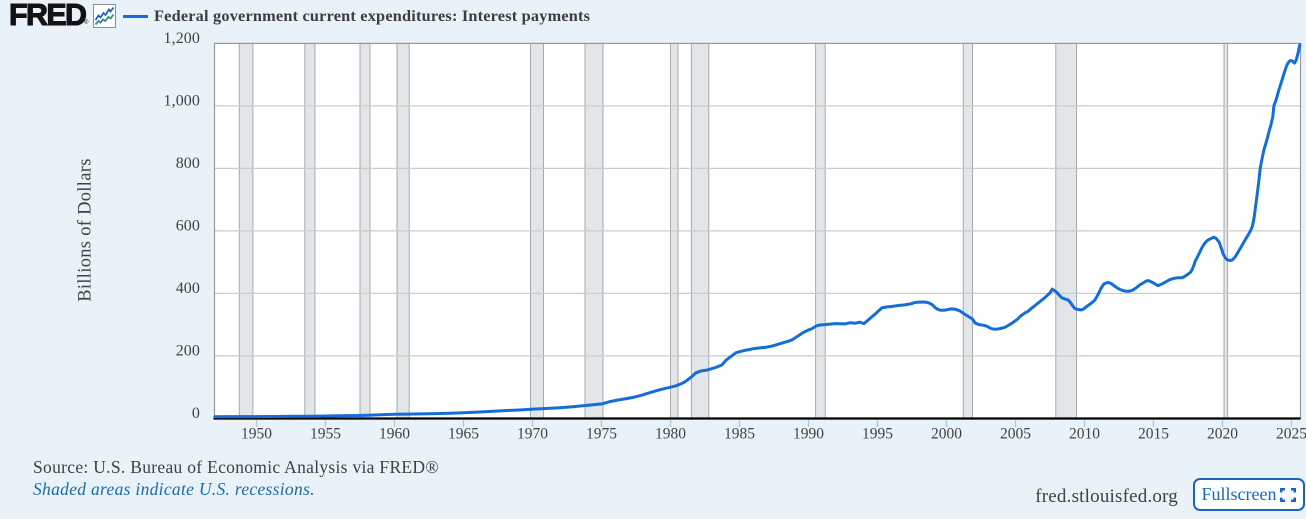 This screenshot has width=1306, height=519. What do you see at coordinates (808, 434) in the screenshot?
I see `svg-text: 1990` at bounding box center [808, 434].